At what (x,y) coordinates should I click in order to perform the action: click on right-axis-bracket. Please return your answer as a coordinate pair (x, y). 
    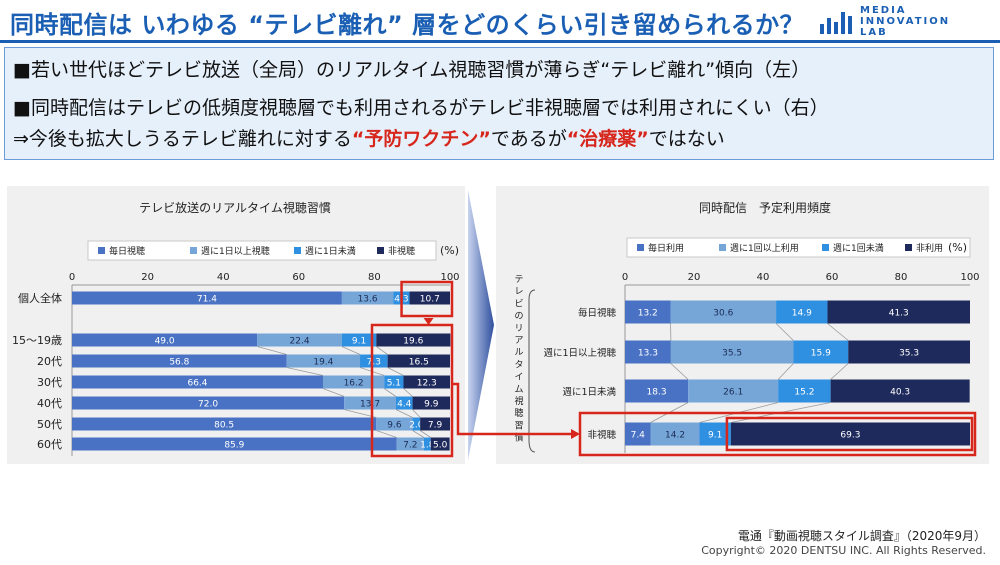
    Looking at the image, I should click on (532, 371).